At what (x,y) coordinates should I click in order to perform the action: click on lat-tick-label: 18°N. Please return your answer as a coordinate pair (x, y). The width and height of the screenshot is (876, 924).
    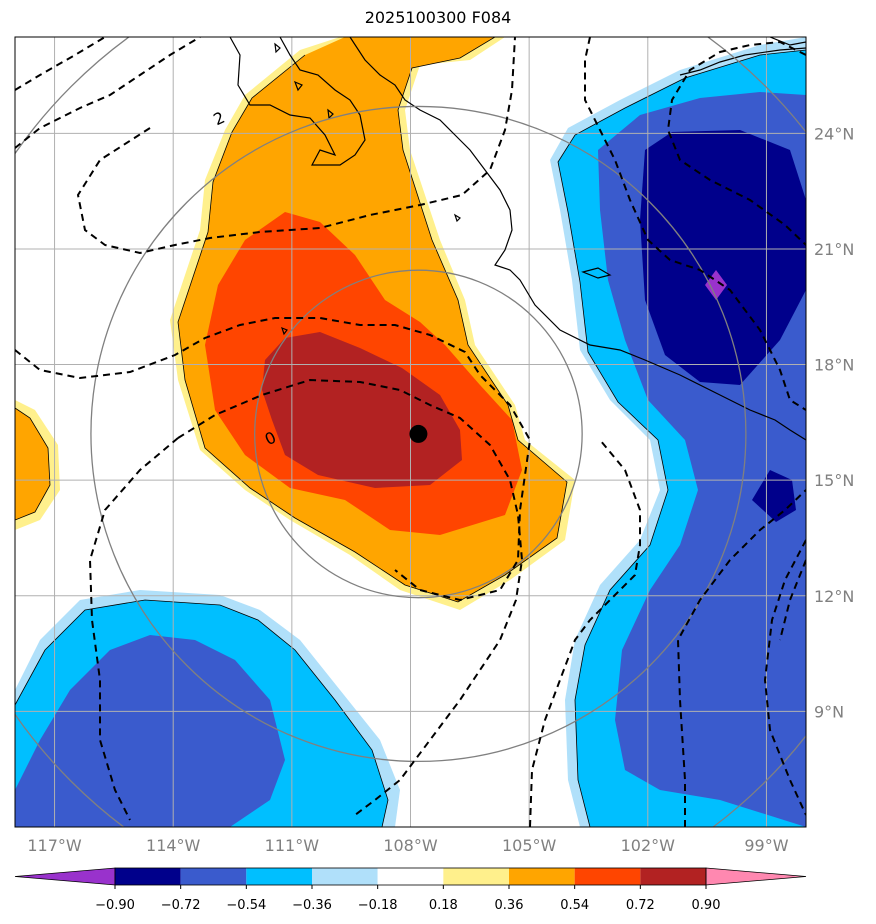
    Looking at the image, I should click on (834, 365).